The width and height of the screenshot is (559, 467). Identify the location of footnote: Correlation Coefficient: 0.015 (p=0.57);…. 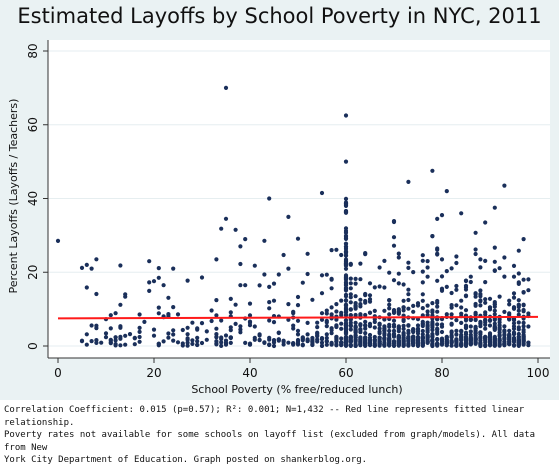
(270, 435).